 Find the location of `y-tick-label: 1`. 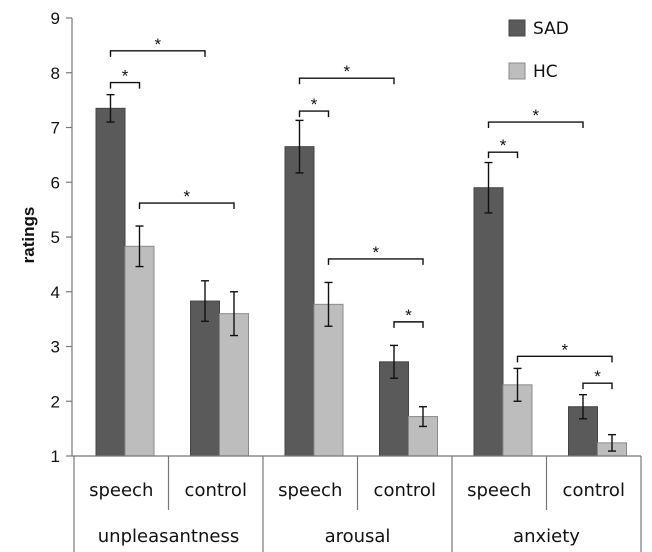

y-tick-label: 1 is located at coordinates (55, 456).